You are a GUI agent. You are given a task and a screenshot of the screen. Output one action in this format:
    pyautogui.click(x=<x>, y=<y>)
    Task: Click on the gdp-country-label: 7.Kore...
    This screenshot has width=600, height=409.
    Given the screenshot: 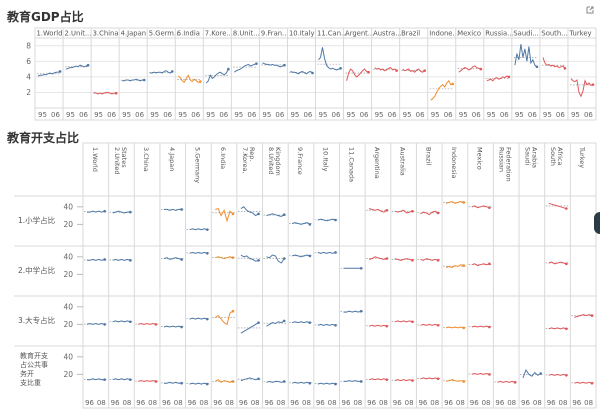 What is the action you would take?
    pyautogui.click(x=219, y=34)
    